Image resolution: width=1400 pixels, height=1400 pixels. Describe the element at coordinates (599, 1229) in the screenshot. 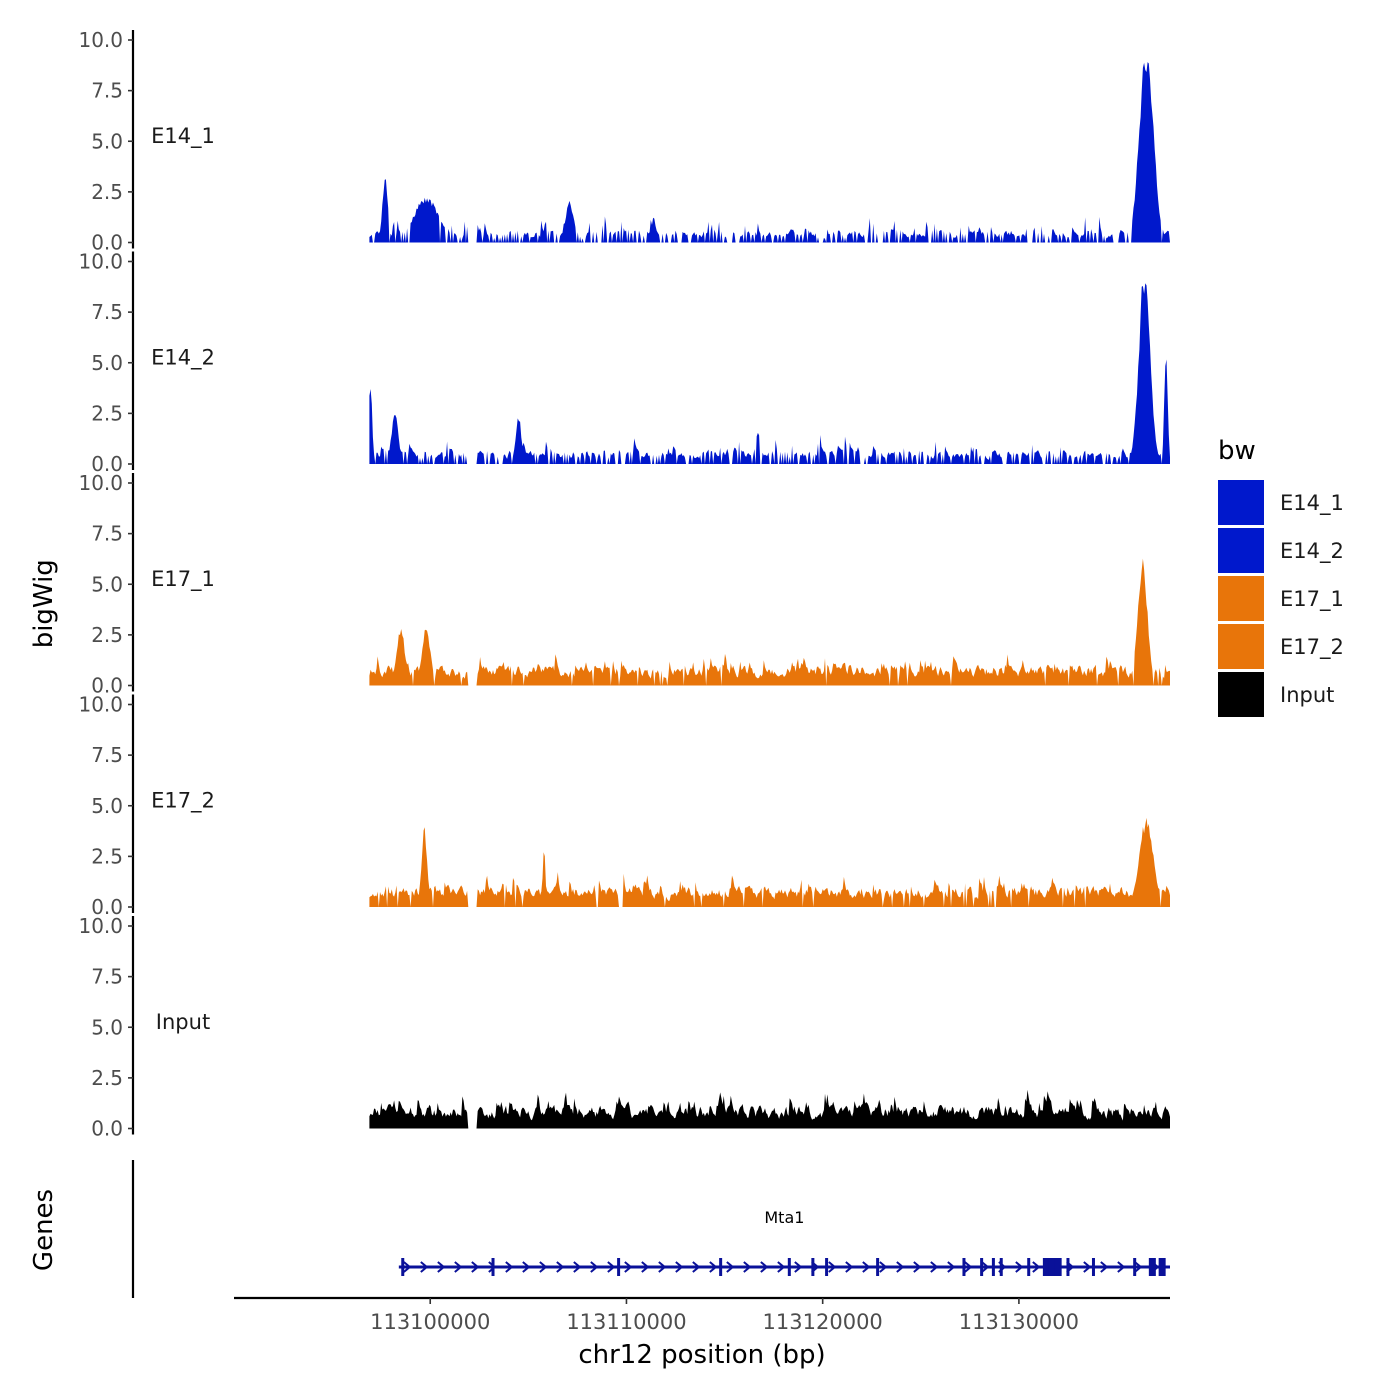

I see `genes-panel: Genes Mta1` at that location.